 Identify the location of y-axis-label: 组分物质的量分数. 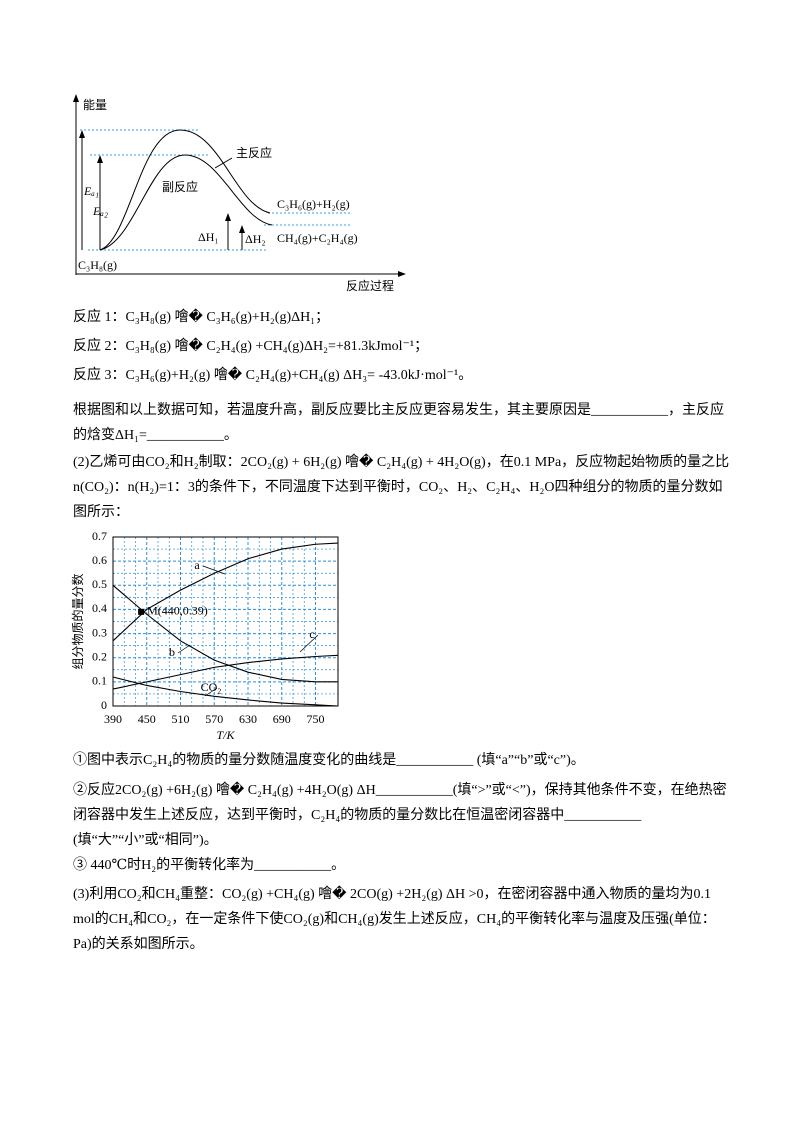
(77, 621).